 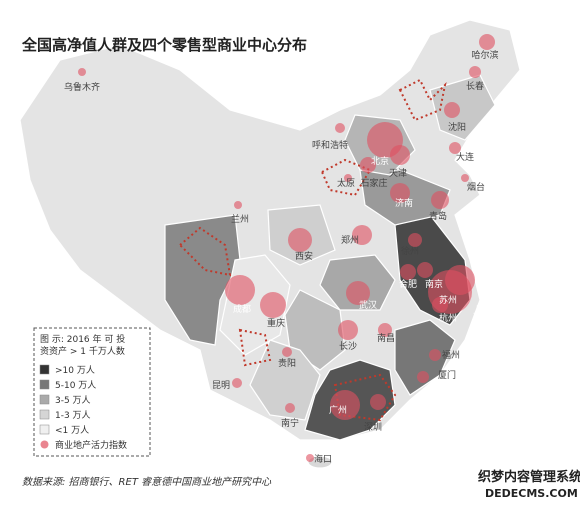 I want to click on city-label: 长春, so click(x=475, y=86).